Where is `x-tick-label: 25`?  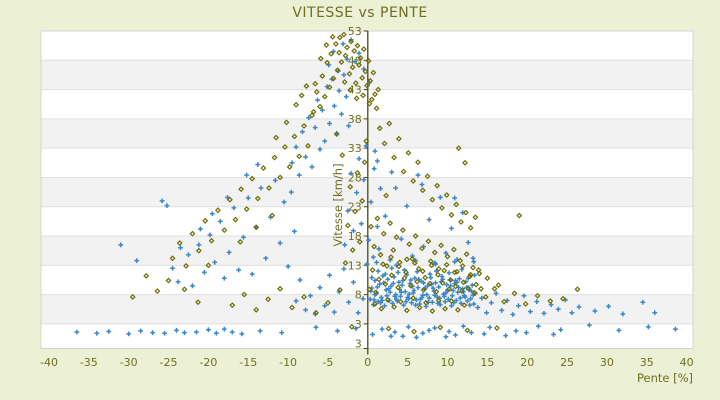
x-tick-label: 25 is located at coordinates (567, 362).